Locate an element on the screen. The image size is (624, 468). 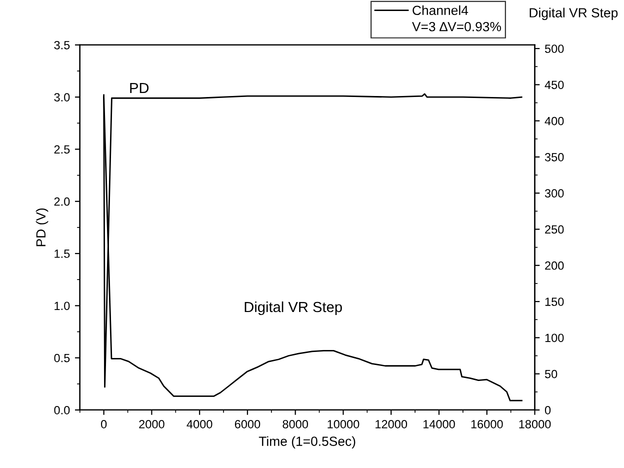
y-tick-label: 0.5 is located at coordinates (62, 358).